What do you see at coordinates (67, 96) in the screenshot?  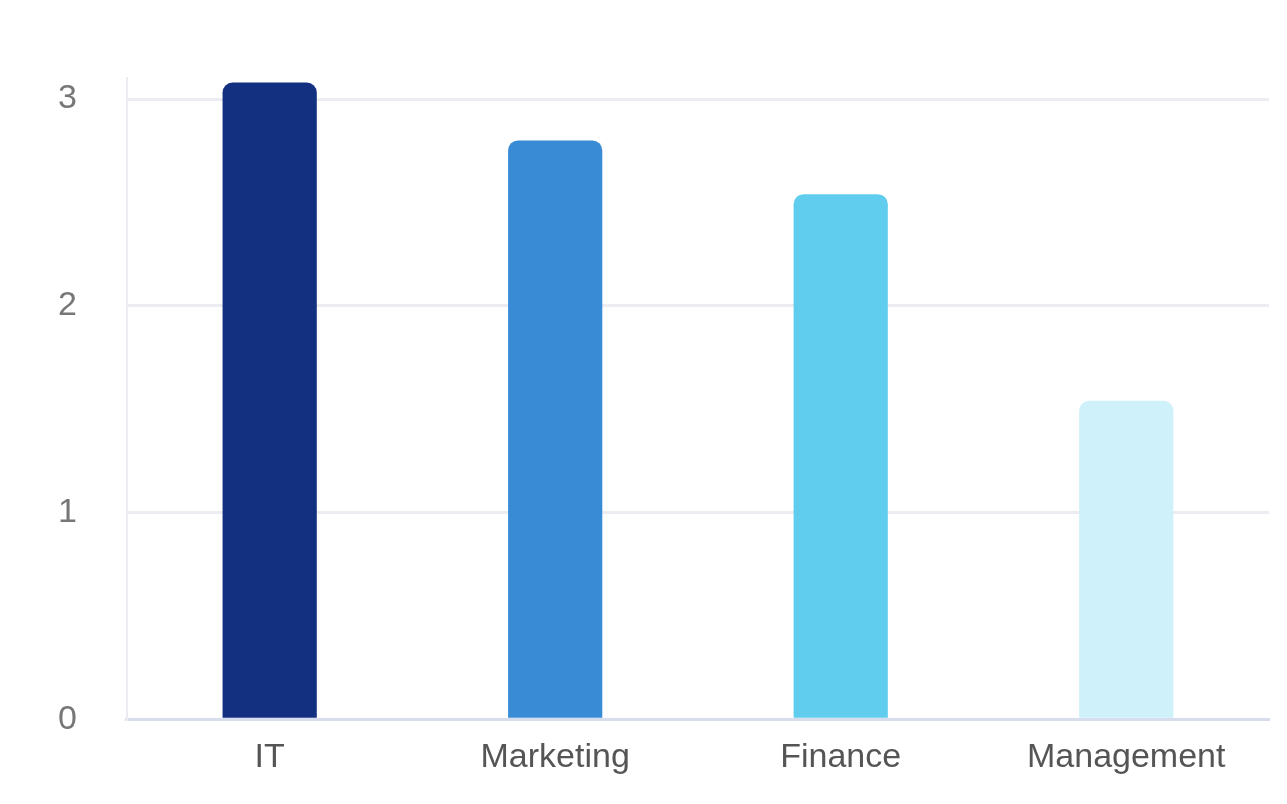 I see `y-tick-label: 3` at bounding box center [67, 96].